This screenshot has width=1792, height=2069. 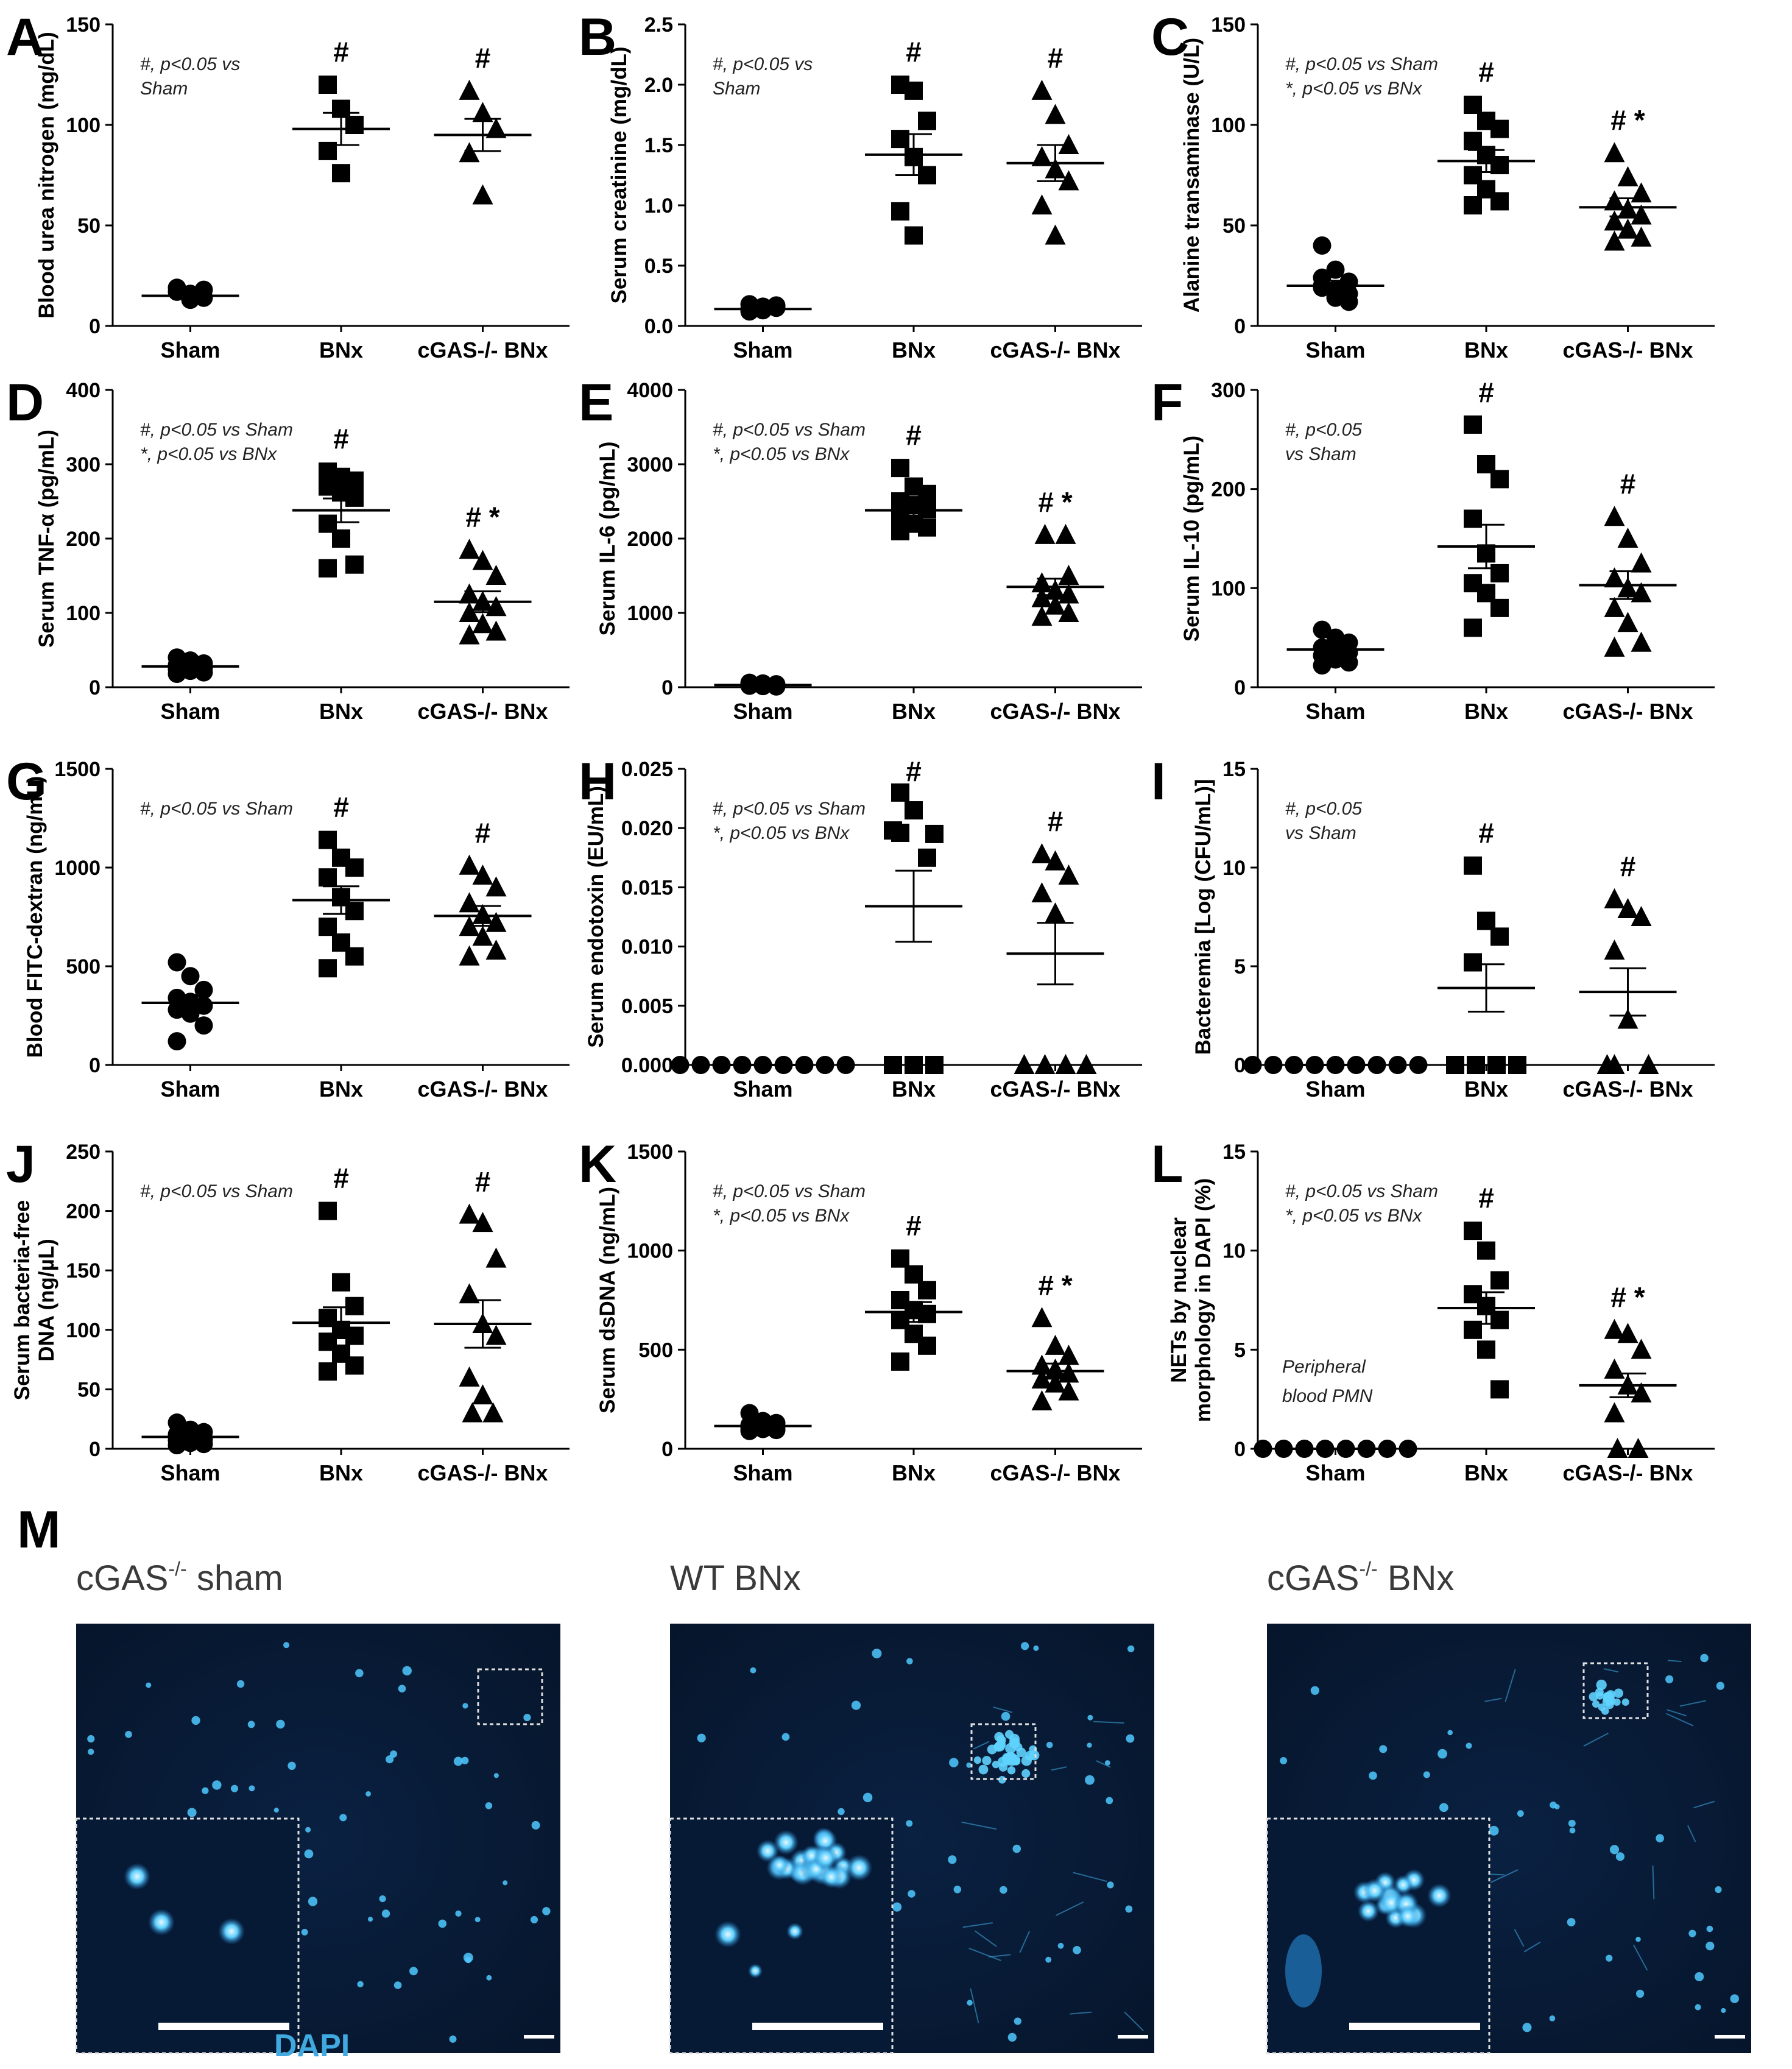 What do you see at coordinates (1417, 1578) in the screenshot?
I see `title-text: BNx` at bounding box center [1417, 1578].